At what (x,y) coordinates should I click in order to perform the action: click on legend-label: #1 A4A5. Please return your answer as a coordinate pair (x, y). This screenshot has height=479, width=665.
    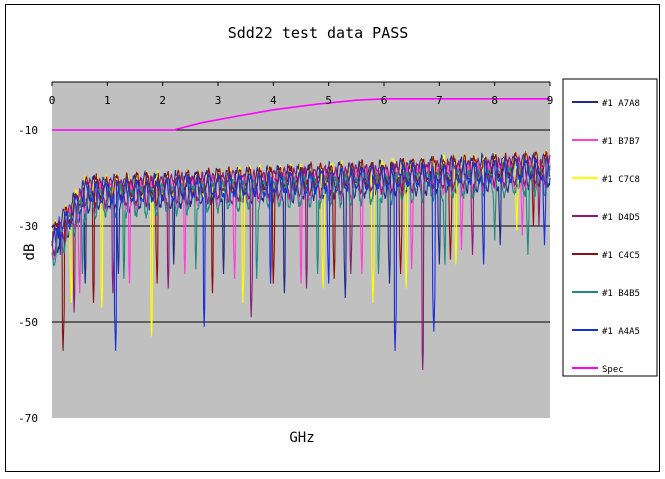
    Looking at the image, I should click on (621, 332).